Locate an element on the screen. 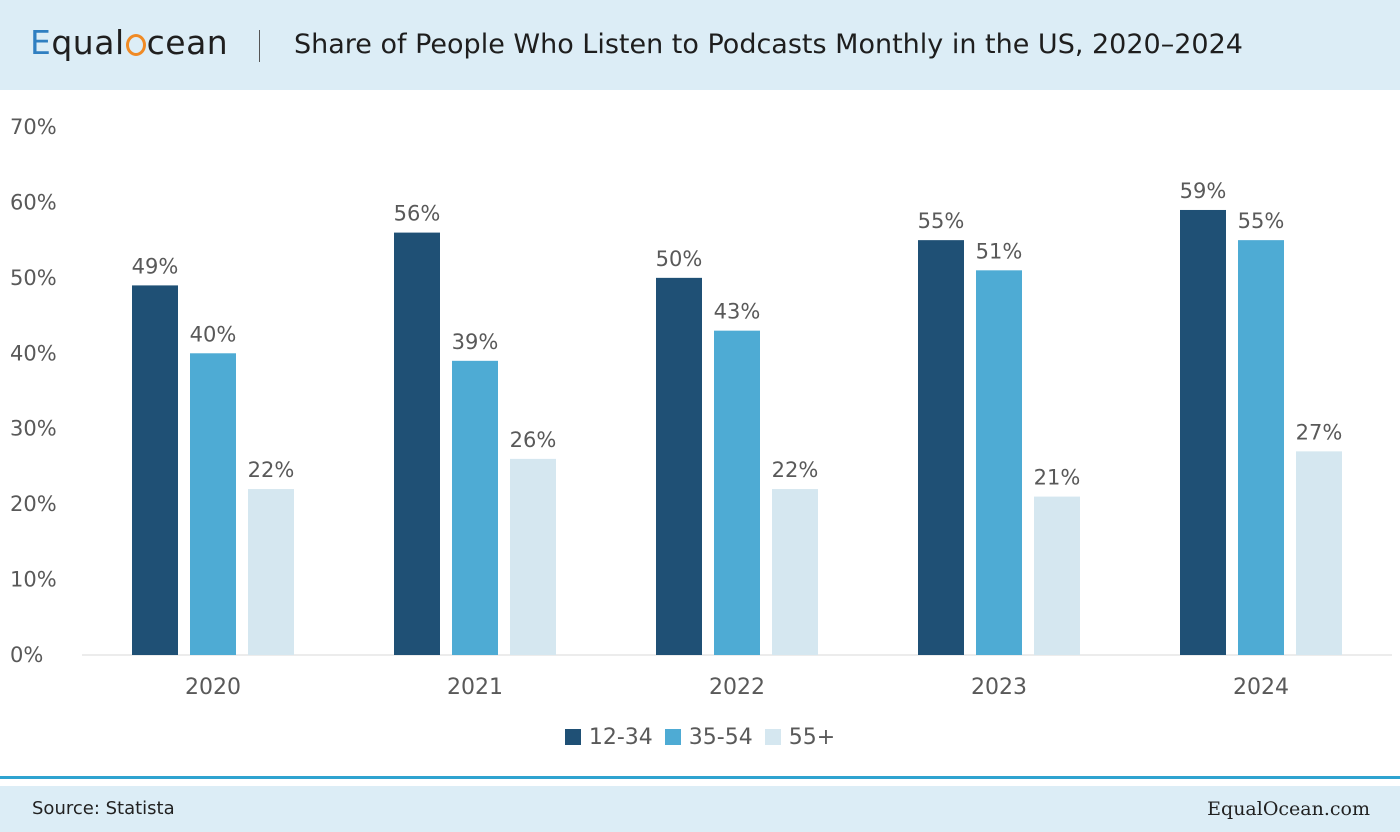 The height and width of the screenshot is (832, 1400). data-label: 39% is located at coordinates (475, 342).